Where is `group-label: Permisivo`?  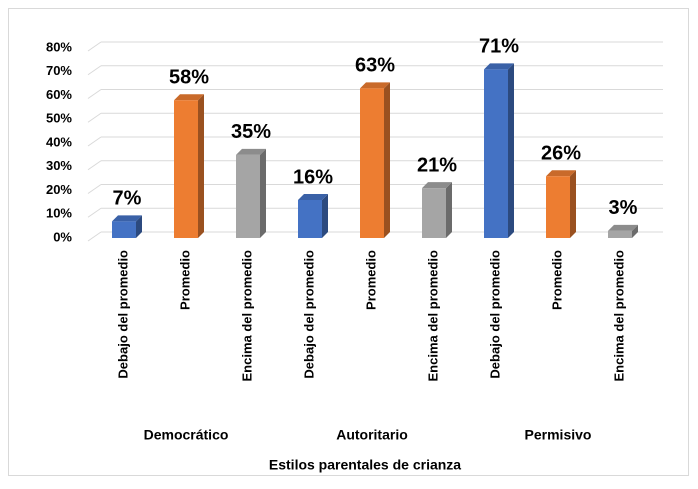 group-label: Permisivo is located at coordinates (558, 435).